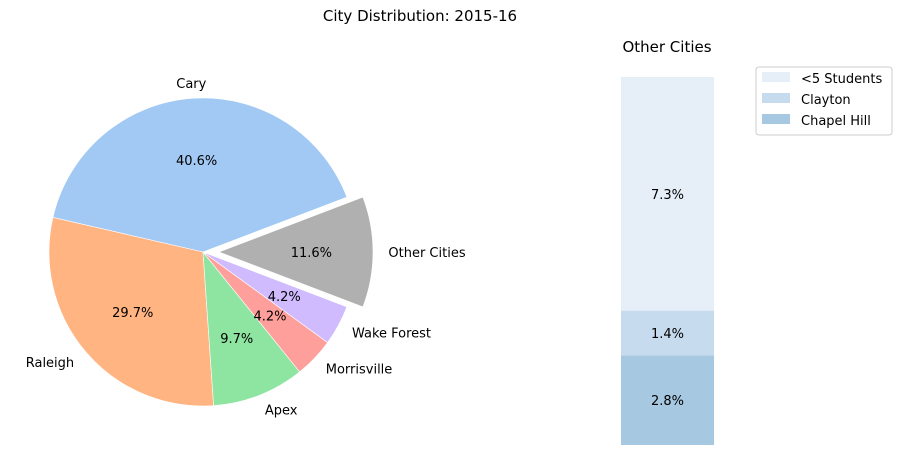 This screenshot has width=910, height=455. I want to click on bar-segment-5-students, so click(667, 194).